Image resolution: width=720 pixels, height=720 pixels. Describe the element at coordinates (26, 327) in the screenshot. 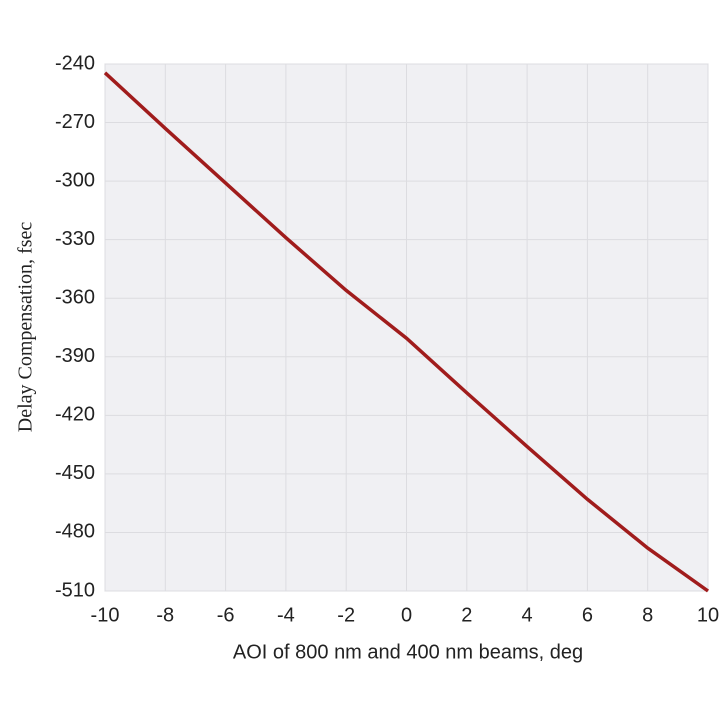

I see `y-axis-label: Delay Compensation, fsec` at that location.